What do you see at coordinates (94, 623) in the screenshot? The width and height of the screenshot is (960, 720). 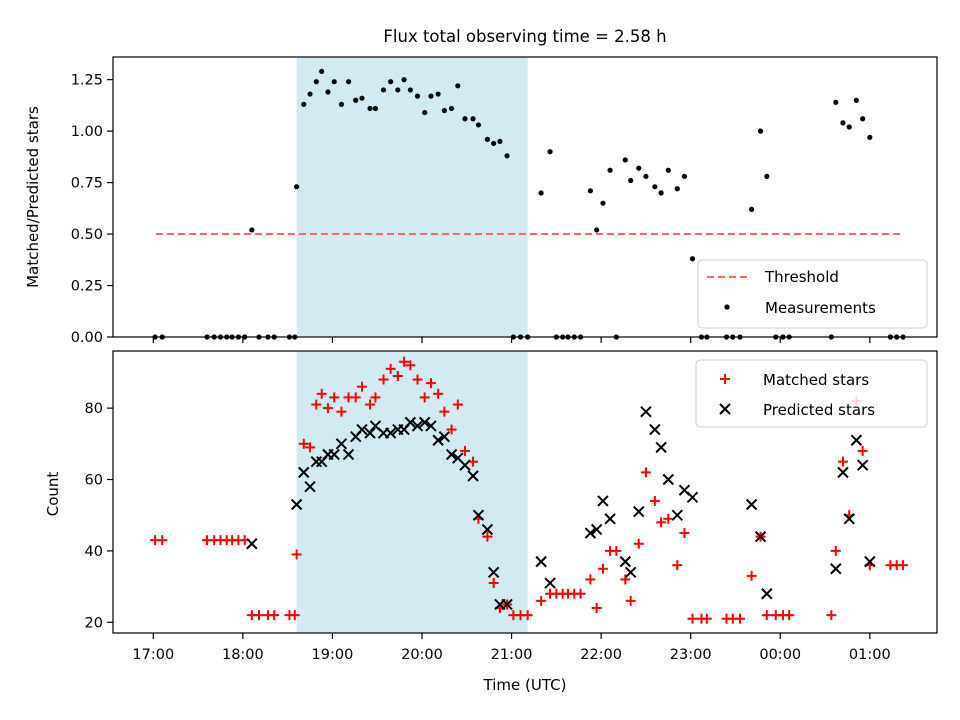 I see `y-tick-label: 20` at bounding box center [94, 623].